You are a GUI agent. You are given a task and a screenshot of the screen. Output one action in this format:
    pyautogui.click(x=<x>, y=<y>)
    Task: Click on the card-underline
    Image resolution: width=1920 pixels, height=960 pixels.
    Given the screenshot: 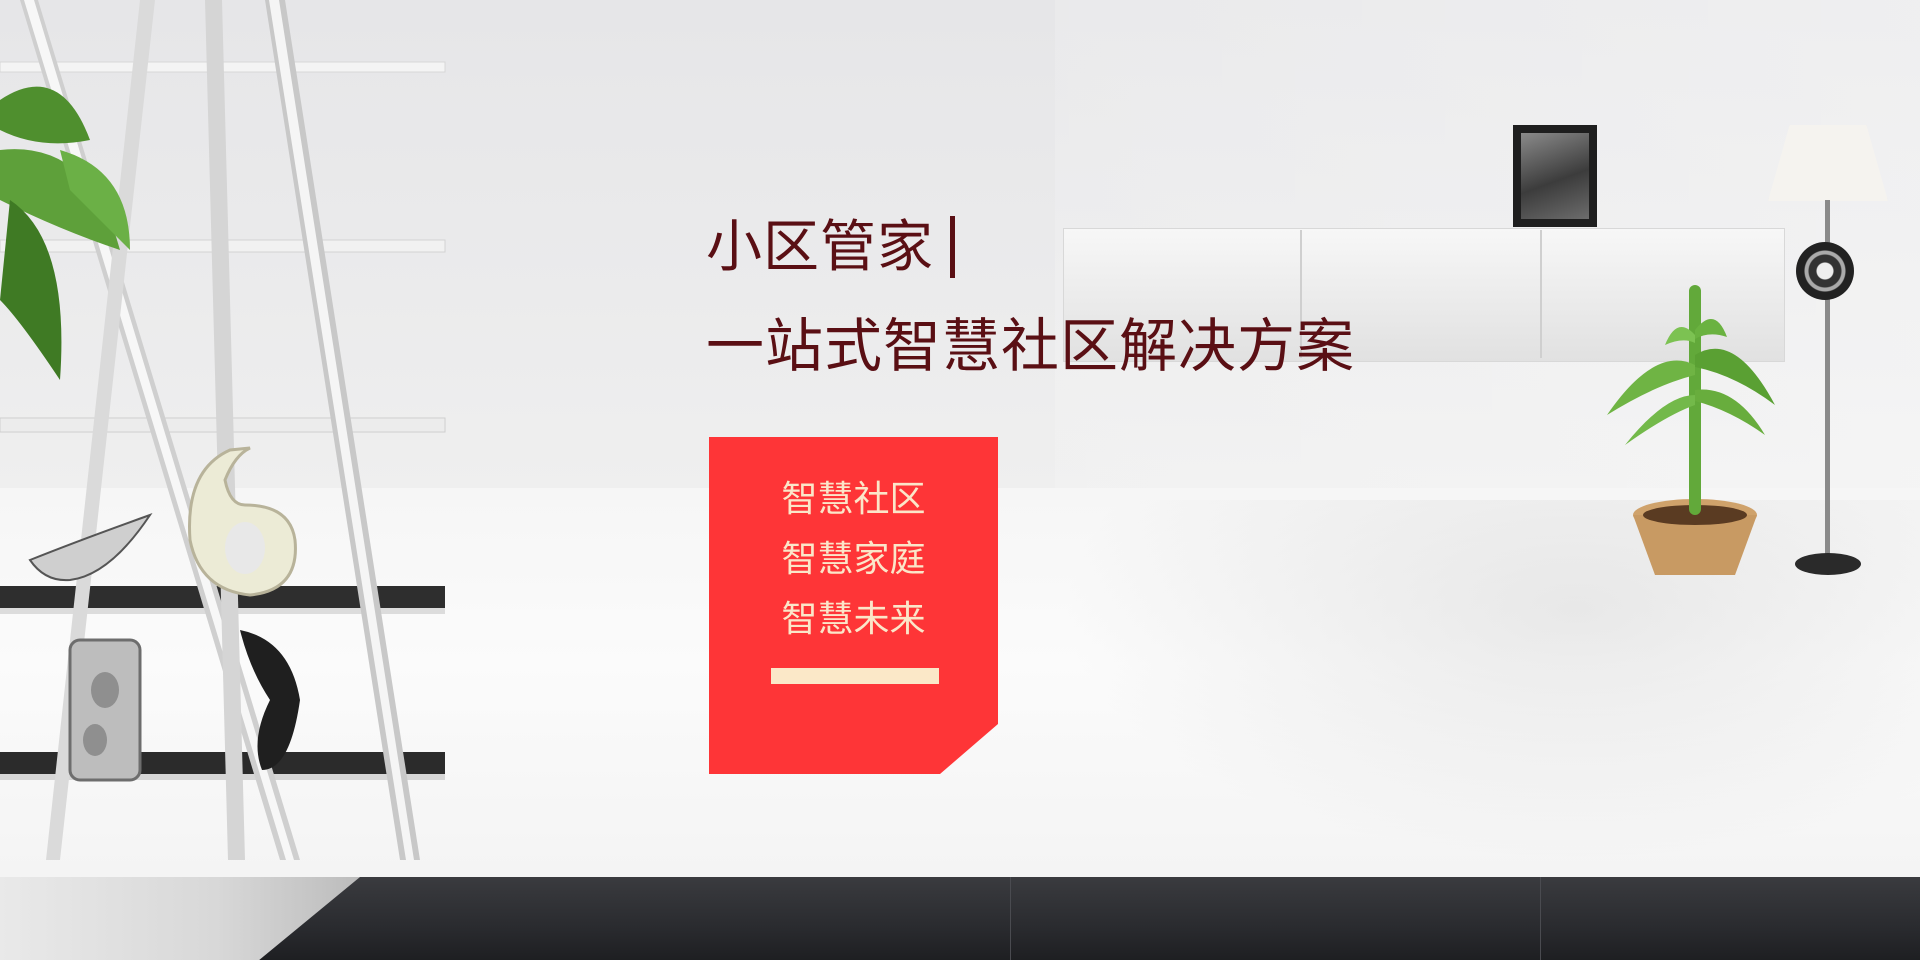 What is the action you would take?
    pyautogui.click(x=855, y=676)
    